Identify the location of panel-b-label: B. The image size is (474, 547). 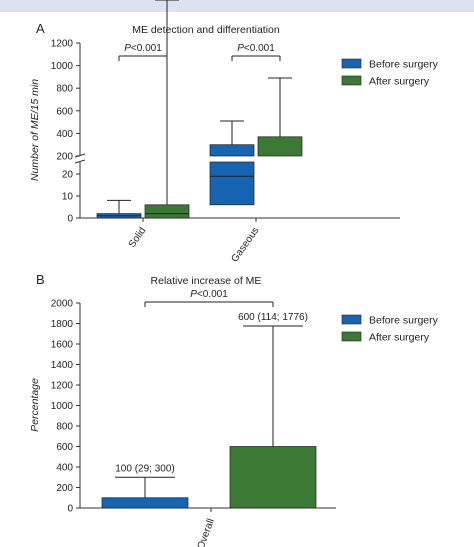
(40, 279).